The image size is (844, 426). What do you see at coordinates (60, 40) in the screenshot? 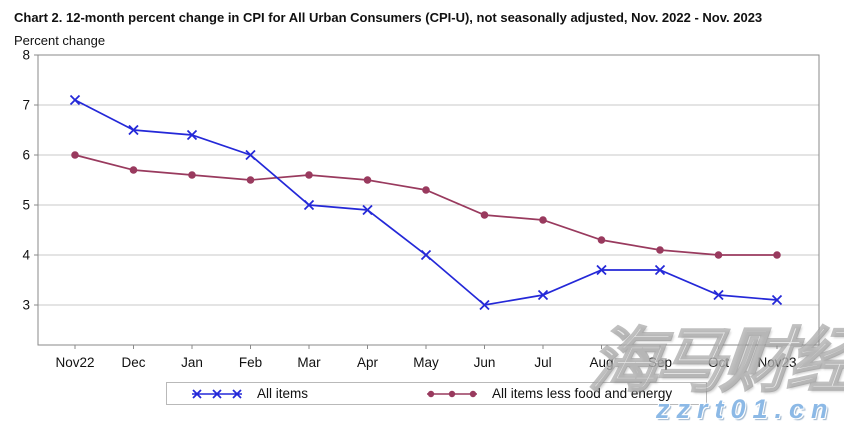
I see `y-axis-unit-label: Percent change` at bounding box center [60, 40].